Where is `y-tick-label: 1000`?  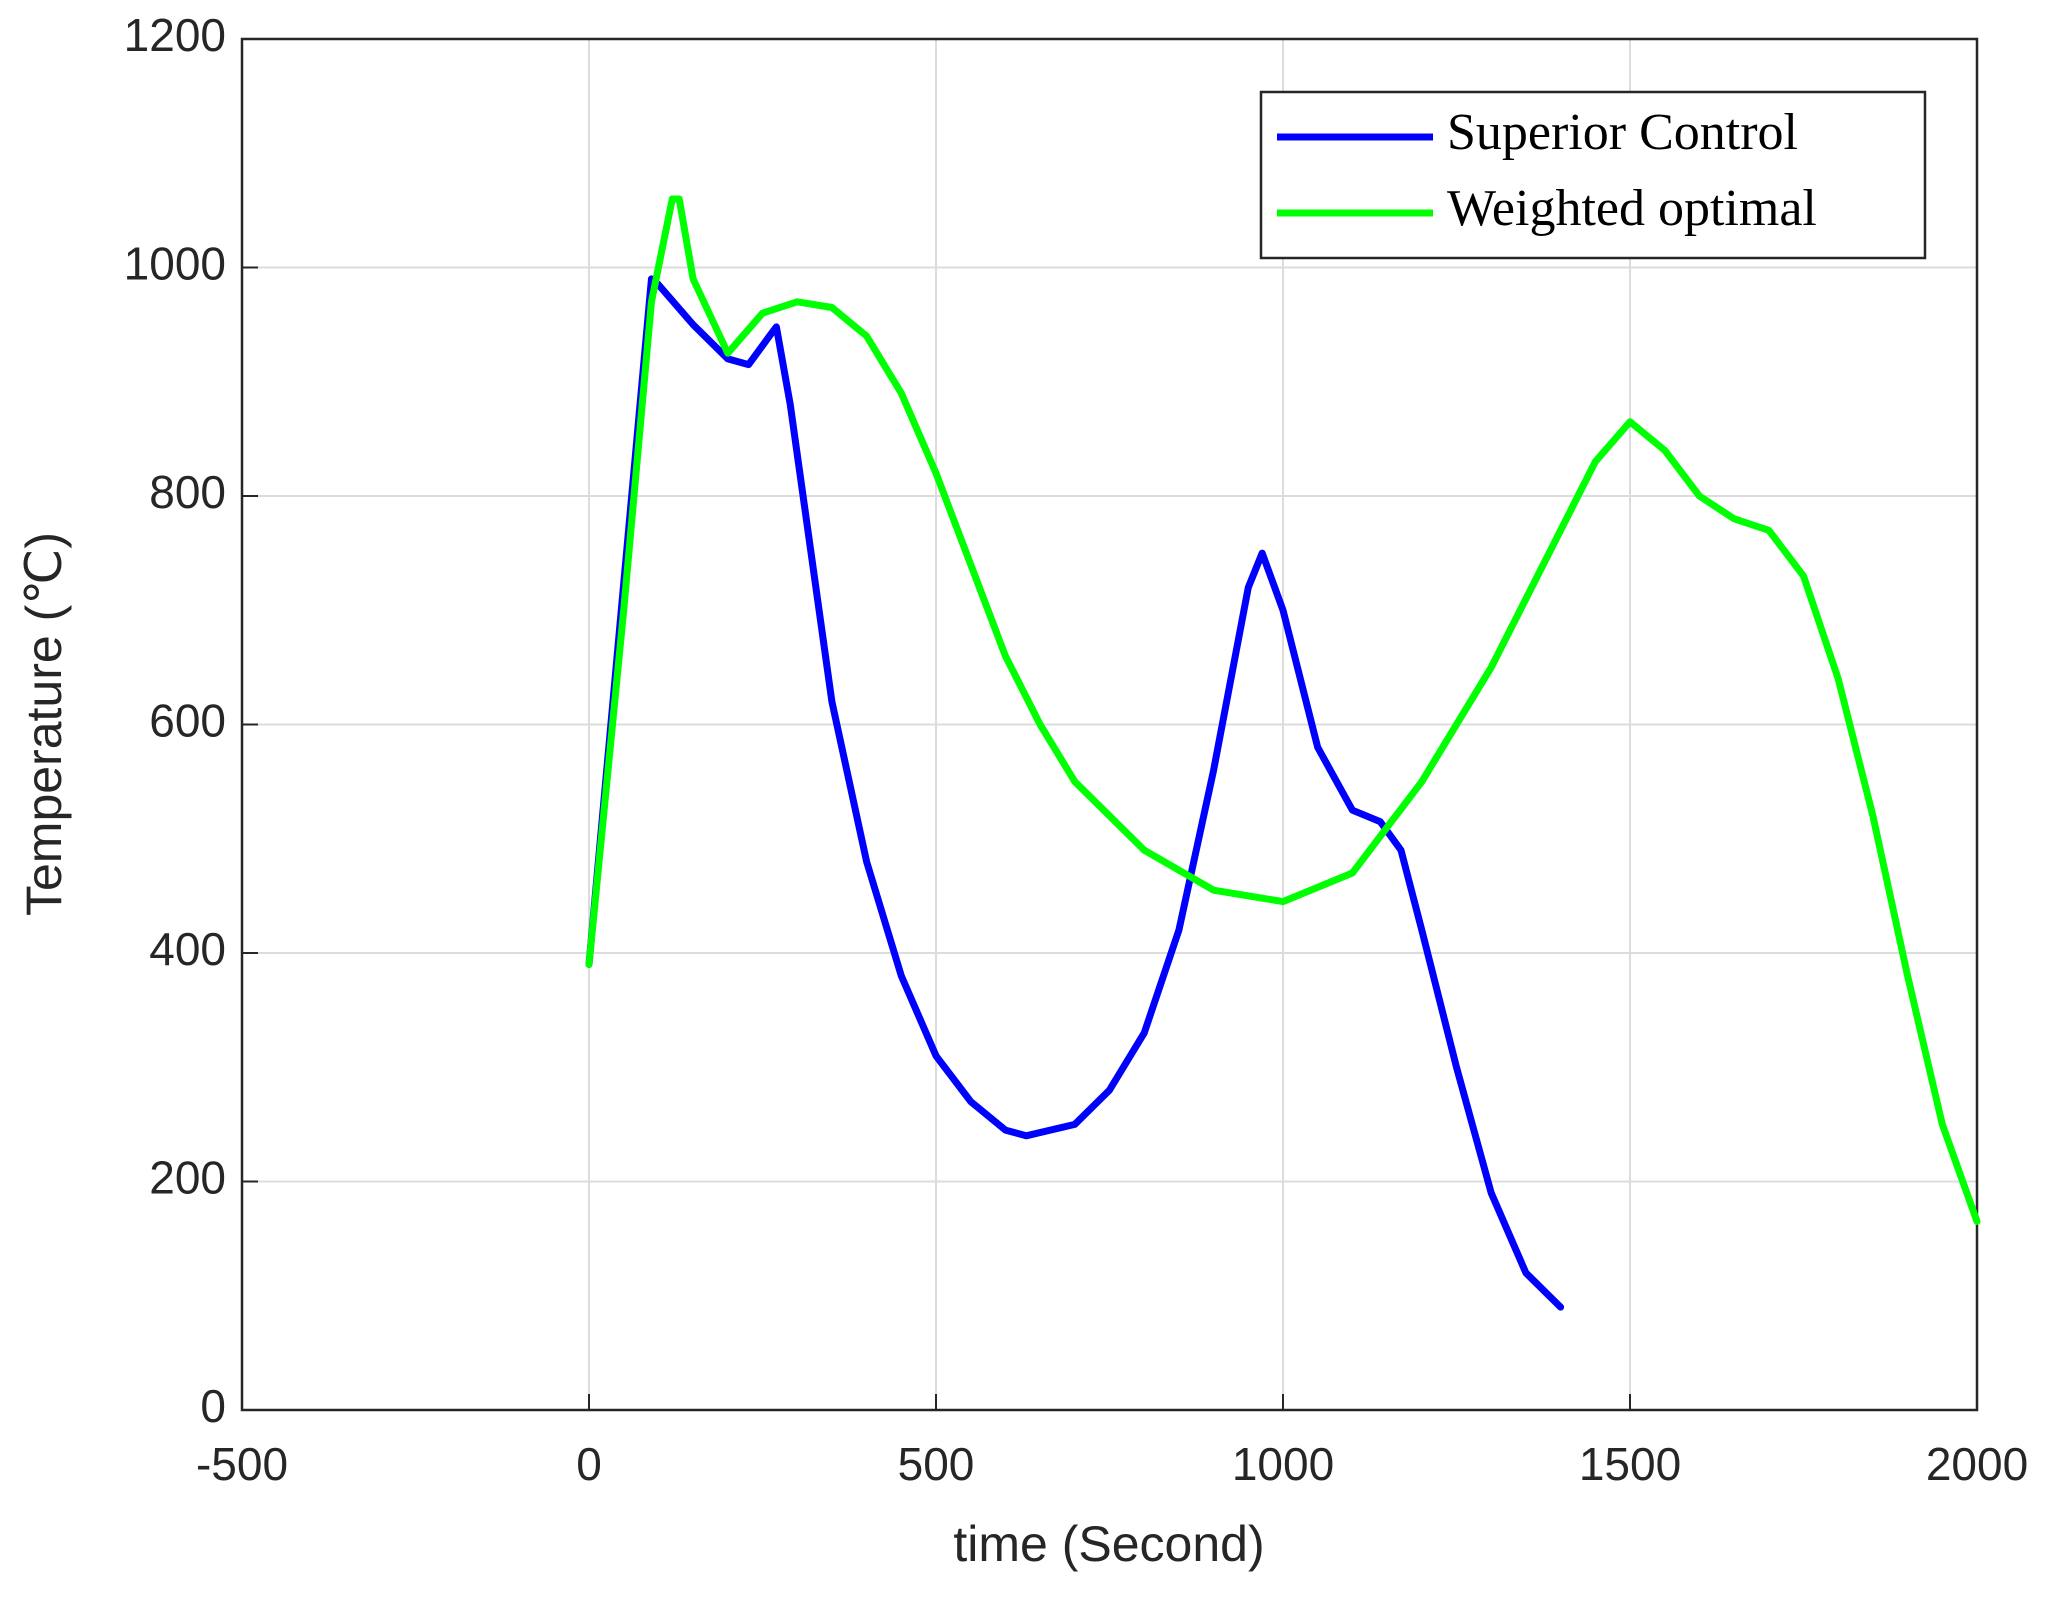
y-tick-label: 1000 is located at coordinates (175, 264).